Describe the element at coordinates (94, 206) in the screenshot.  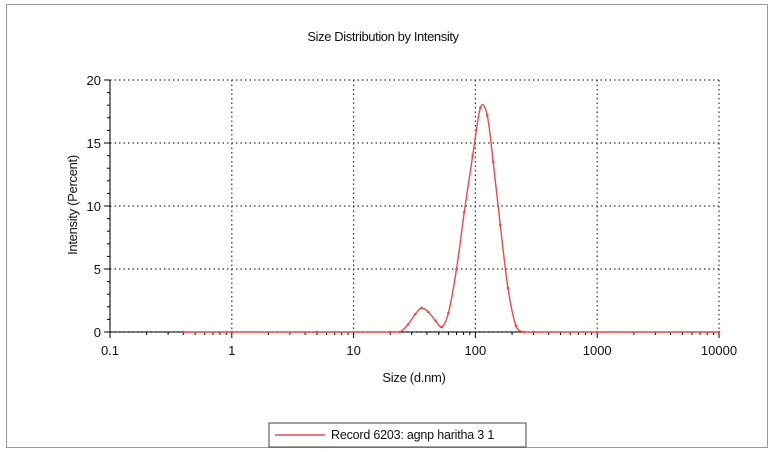
I see `y-tick-label: 10` at that location.